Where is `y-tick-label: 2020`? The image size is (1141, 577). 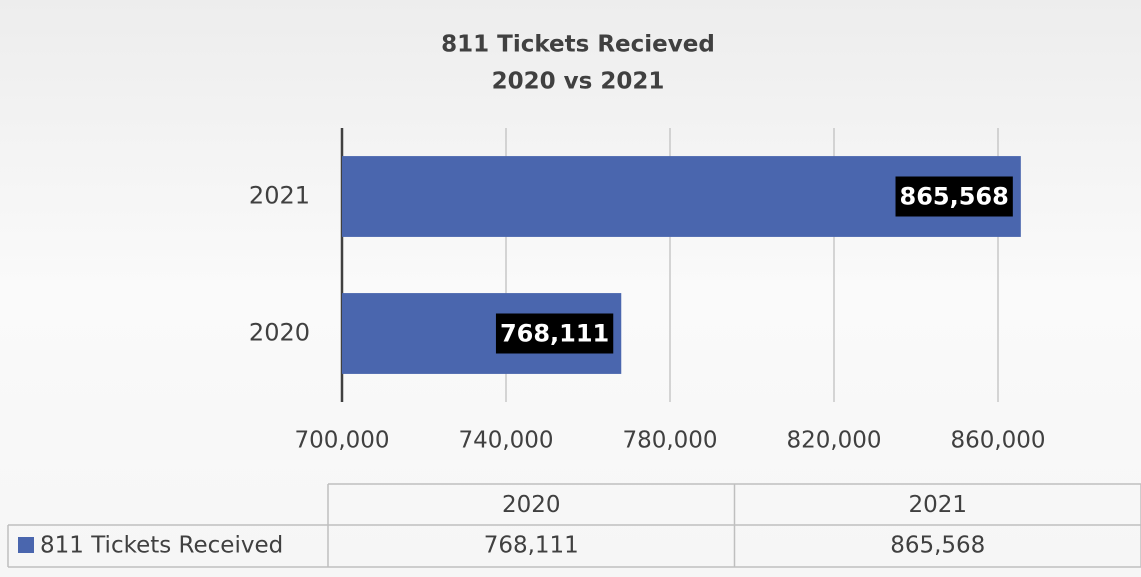
y-tick-label: 2020 is located at coordinates (279, 333).